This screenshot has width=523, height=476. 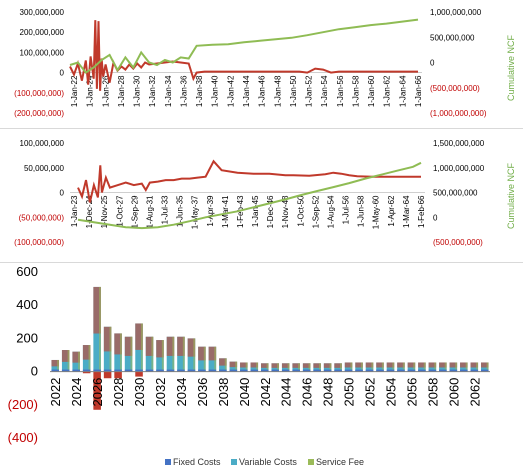 What do you see at coordinates (270, 211) in the screenshot?
I see `xtick-label: 1-Dec-46` at bounding box center [270, 211].